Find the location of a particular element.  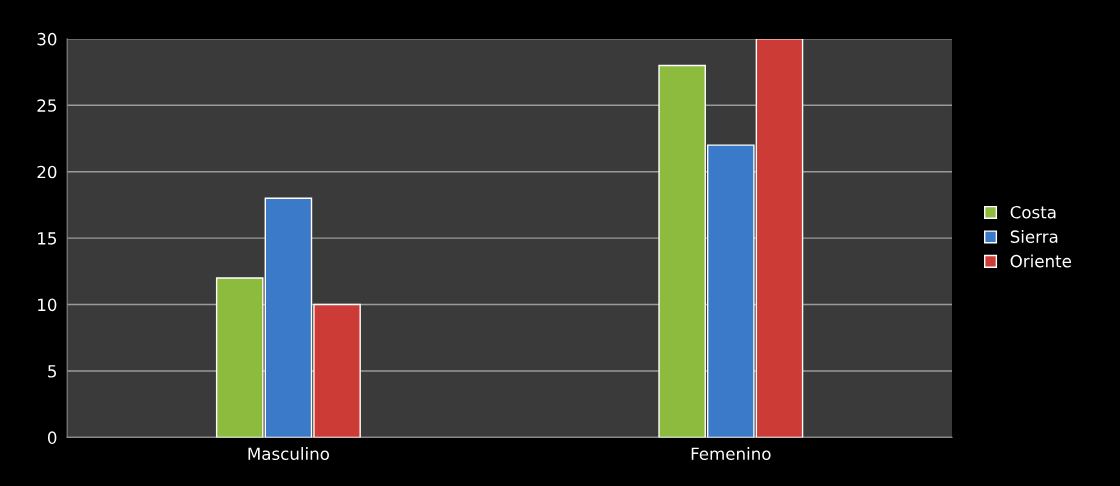

x-tick-label: Masculino is located at coordinates (288, 454).